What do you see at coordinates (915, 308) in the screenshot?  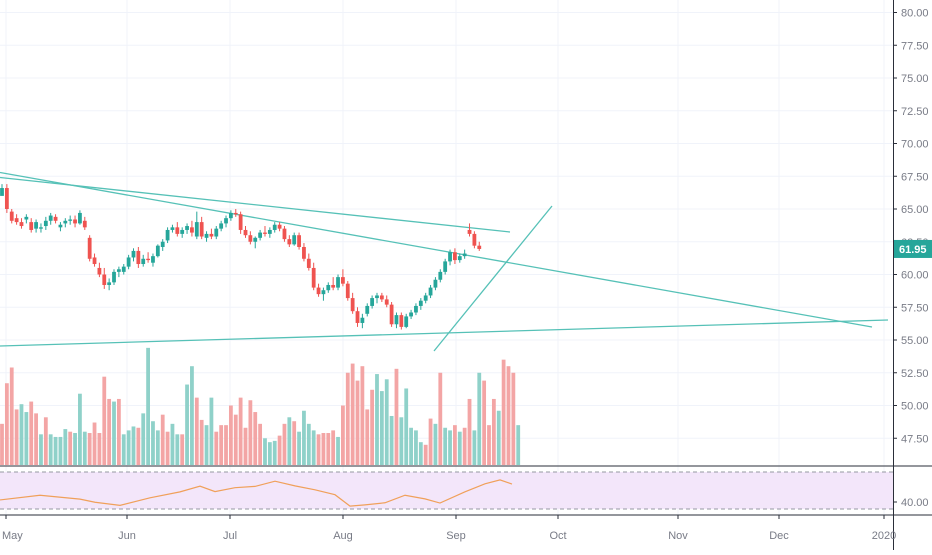 I see `price-tick-label: 57.50` at bounding box center [915, 308].